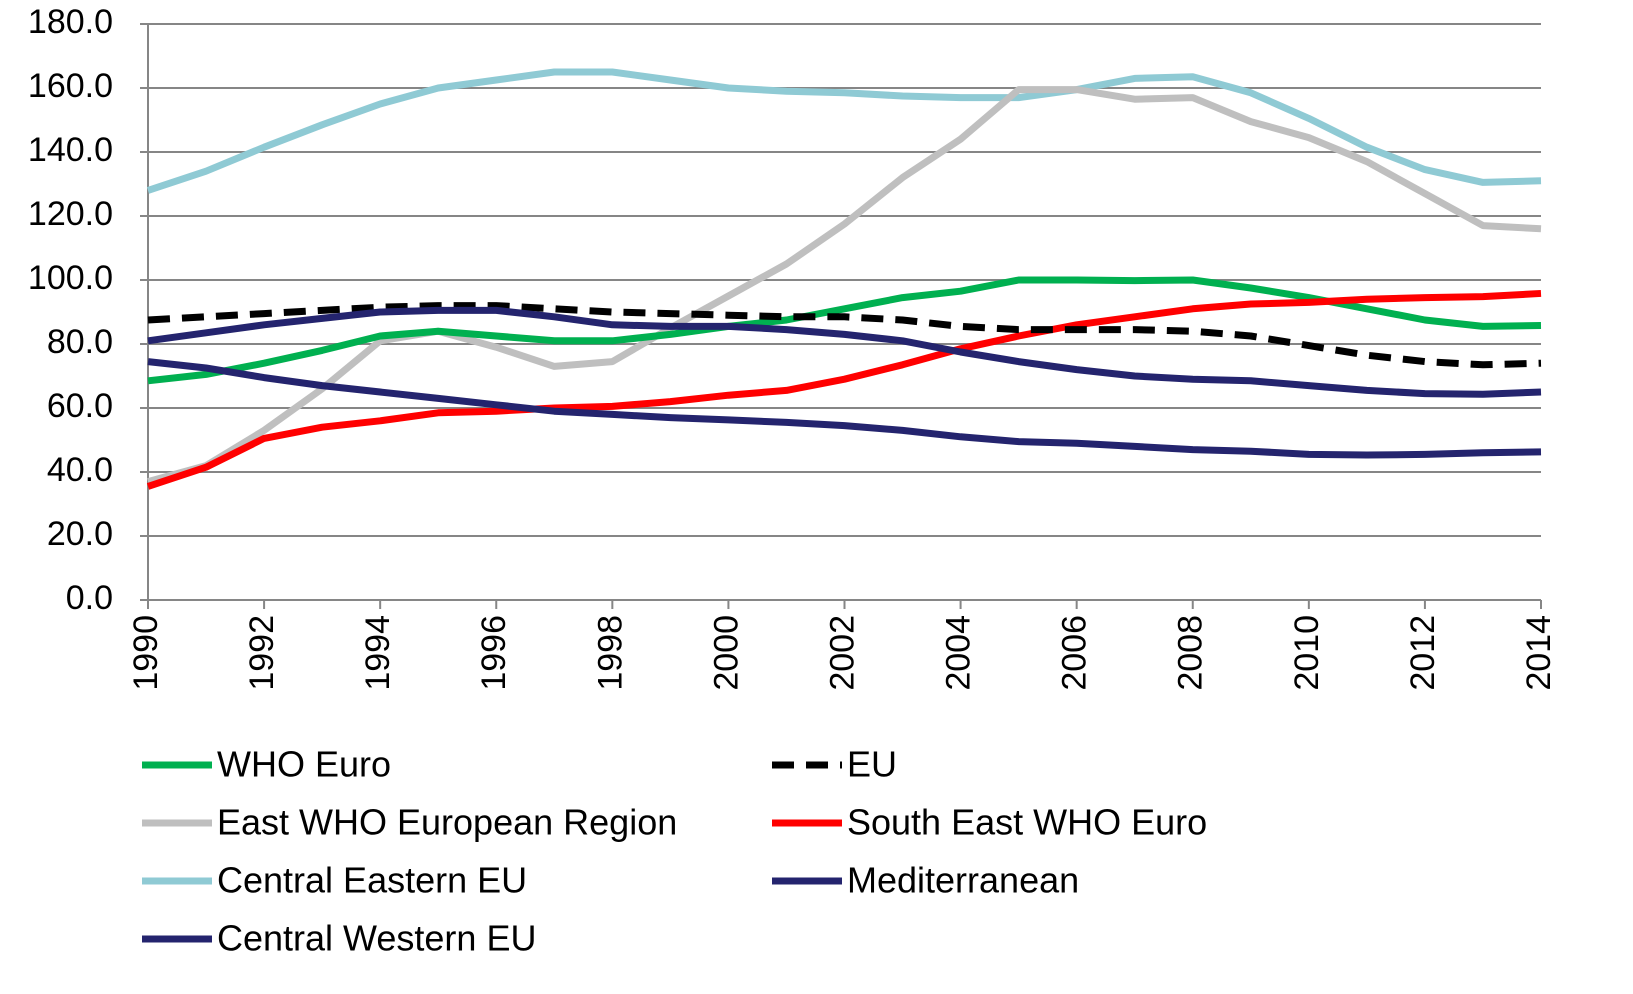 This screenshot has height=994, width=1633. What do you see at coordinates (726, 653) in the screenshot?
I see `x-tick-label: 2000` at bounding box center [726, 653].